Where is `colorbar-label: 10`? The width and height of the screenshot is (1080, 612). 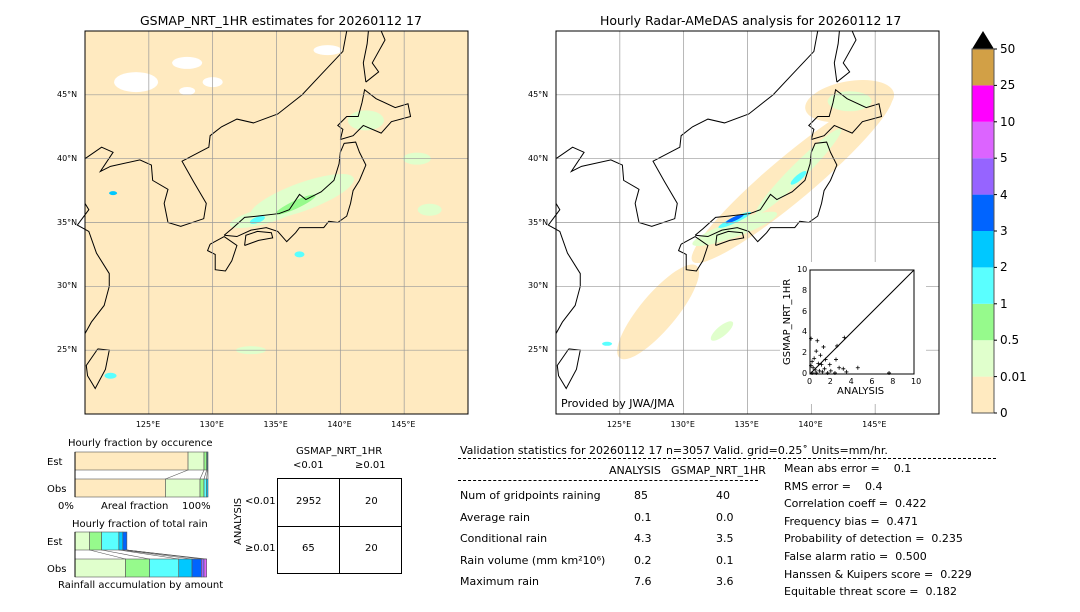 colorbar-label: 10 is located at coordinates (1008, 121).